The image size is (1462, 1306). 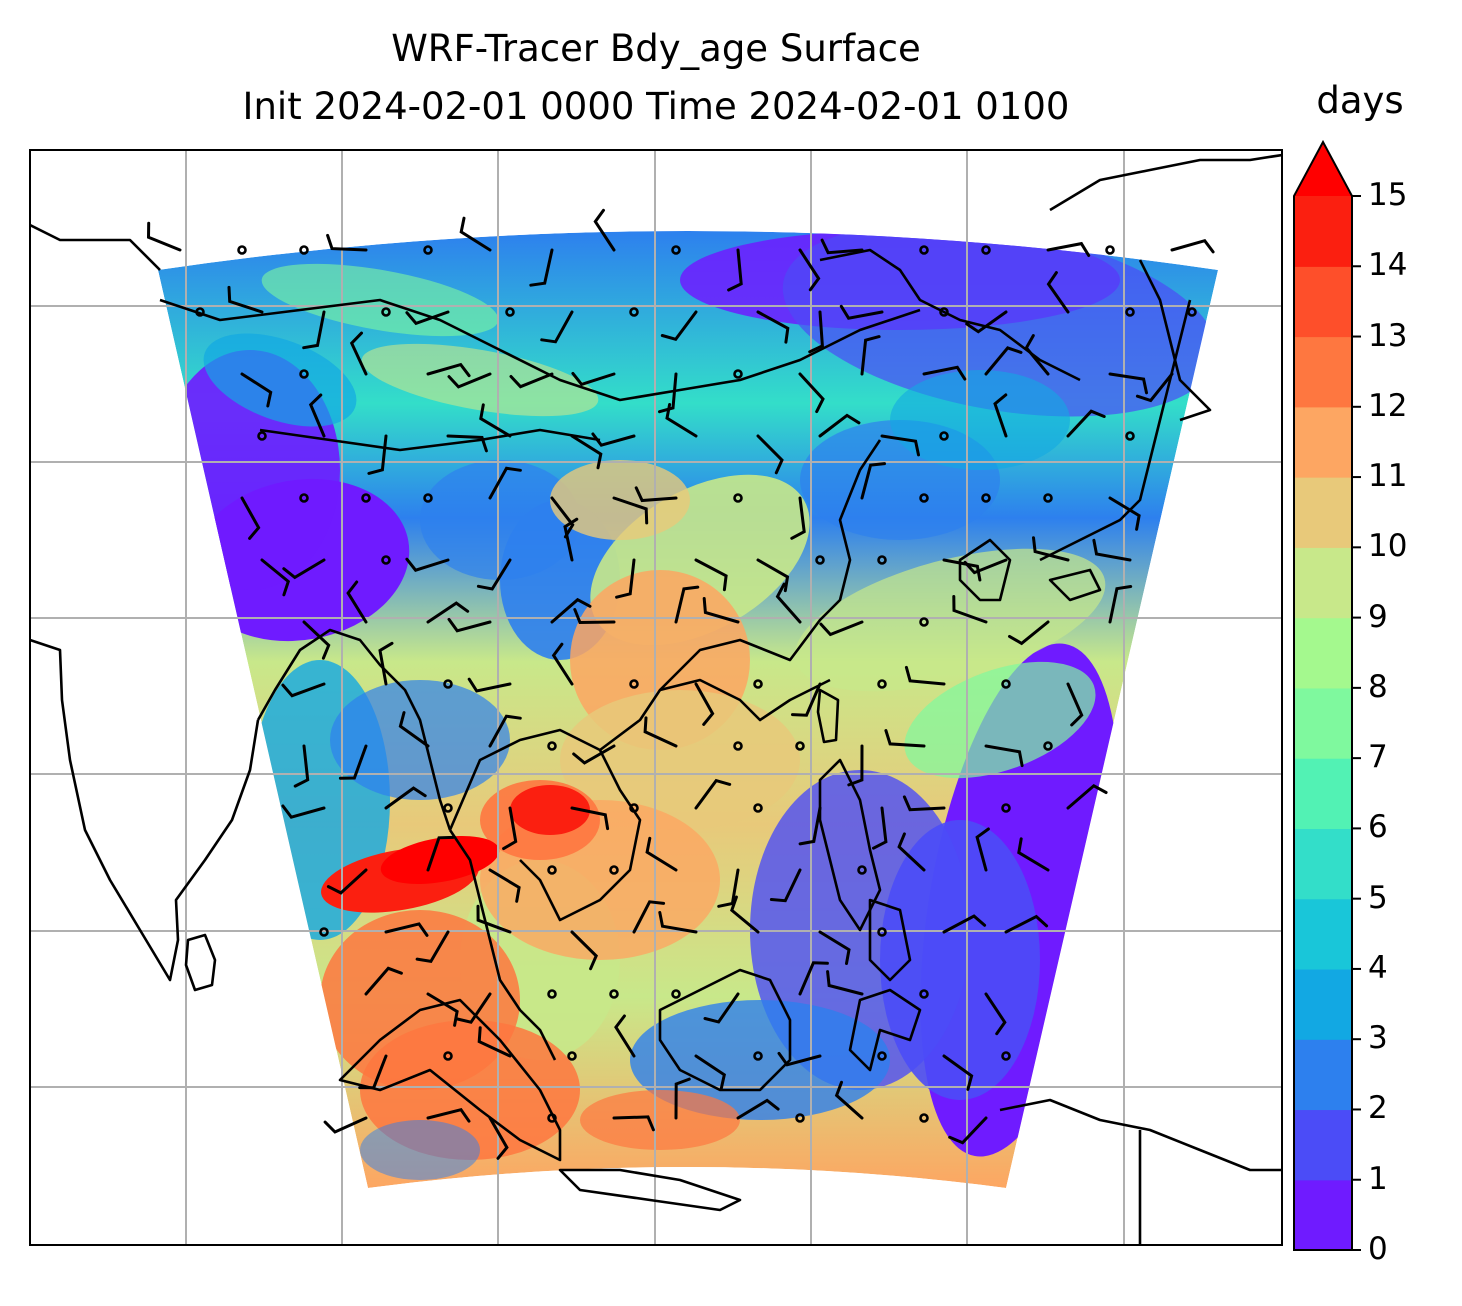 What do you see at coordinates (1378, 1249) in the screenshot?
I see `colorbar-tick-label: 0` at bounding box center [1378, 1249].